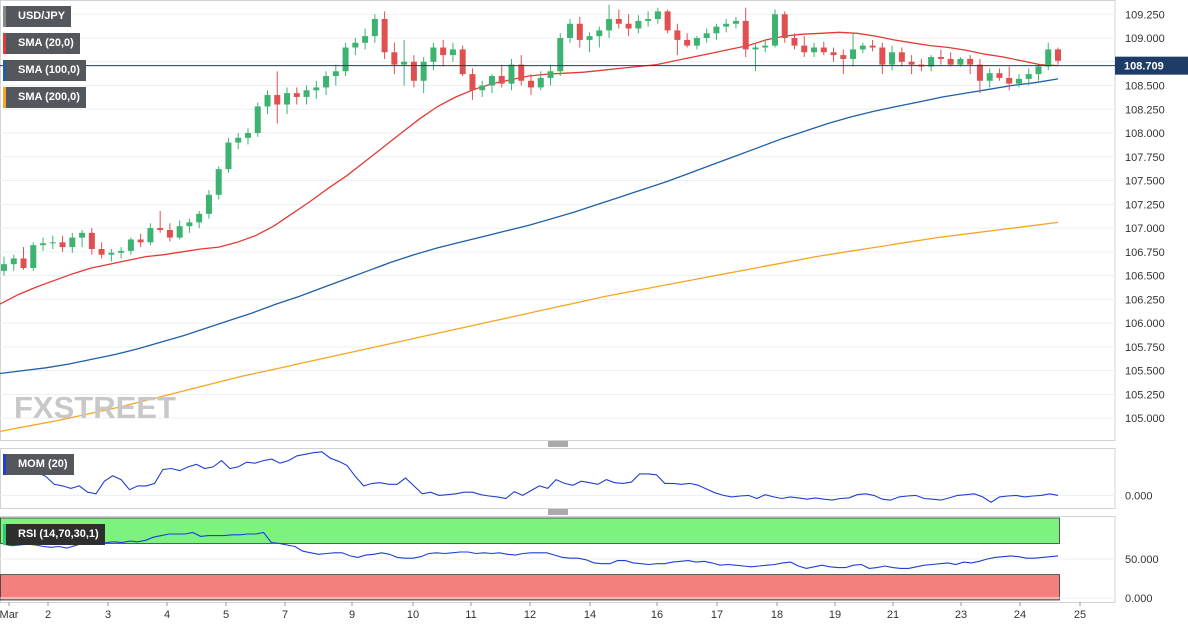 The image size is (1188, 626). I want to click on date-tick-label: 25, so click(1080, 615).